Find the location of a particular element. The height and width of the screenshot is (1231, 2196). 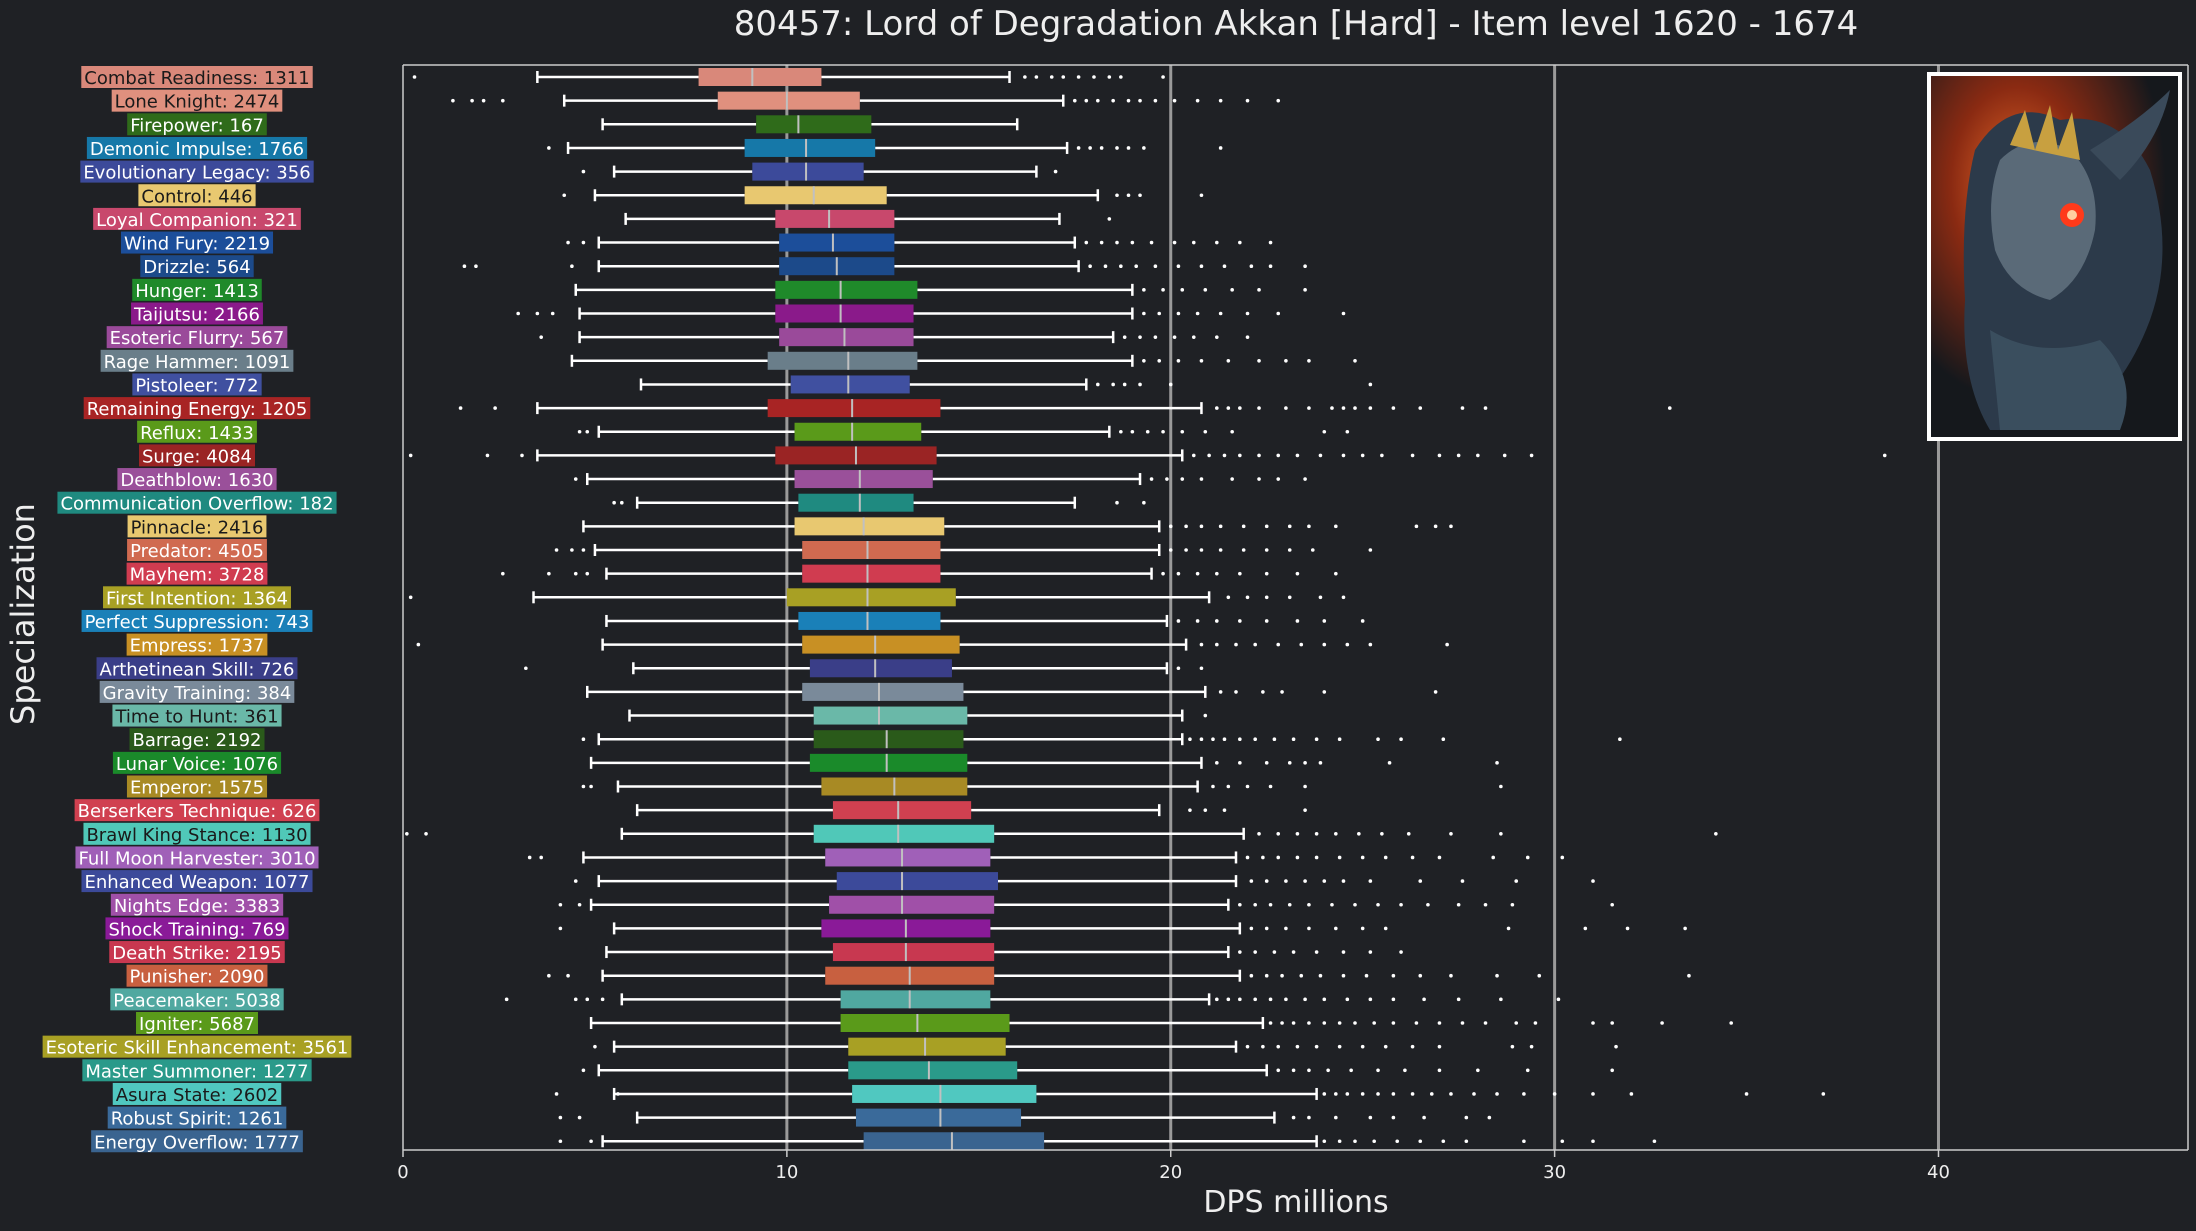

category-label: Communication Overflow: 182 is located at coordinates (196, 504).